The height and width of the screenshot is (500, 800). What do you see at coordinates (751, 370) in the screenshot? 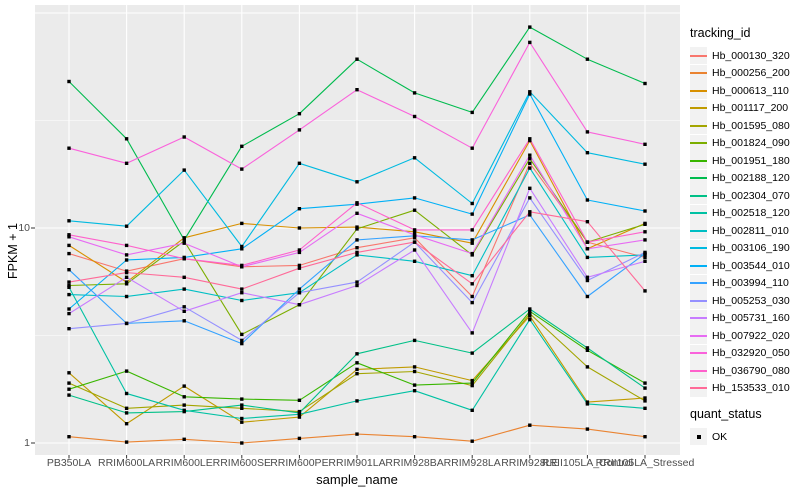
I see `legend-item-label: Hb_036790_080` at bounding box center [751, 370].